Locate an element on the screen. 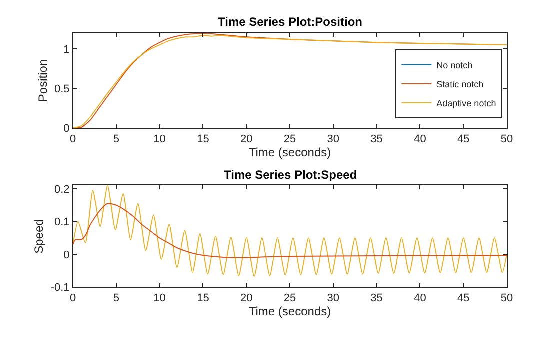 The height and width of the screenshot is (337, 560). legend-label: No notch is located at coordinates (454, 65).